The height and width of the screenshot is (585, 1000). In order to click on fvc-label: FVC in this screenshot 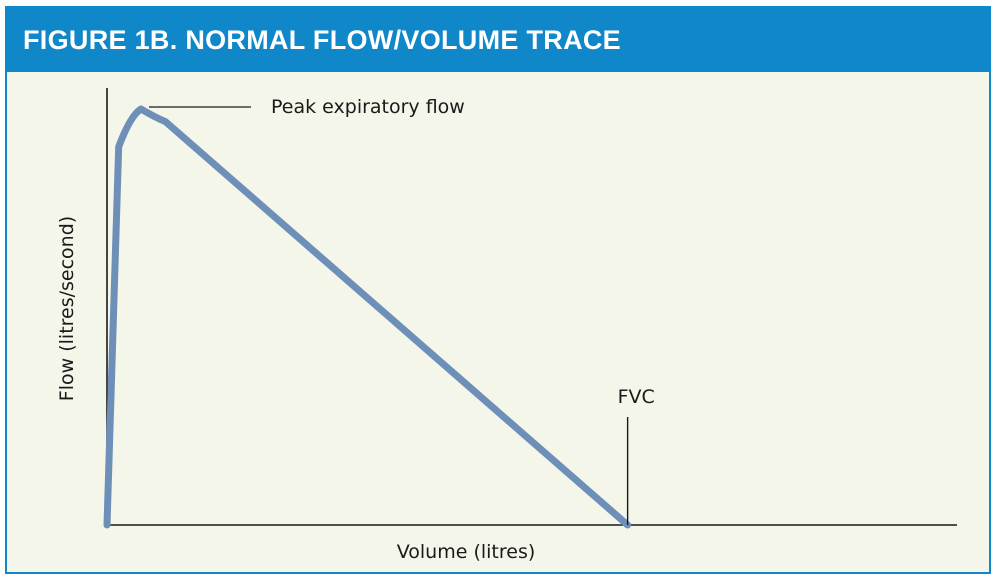, I will do `click(636, 397)`.